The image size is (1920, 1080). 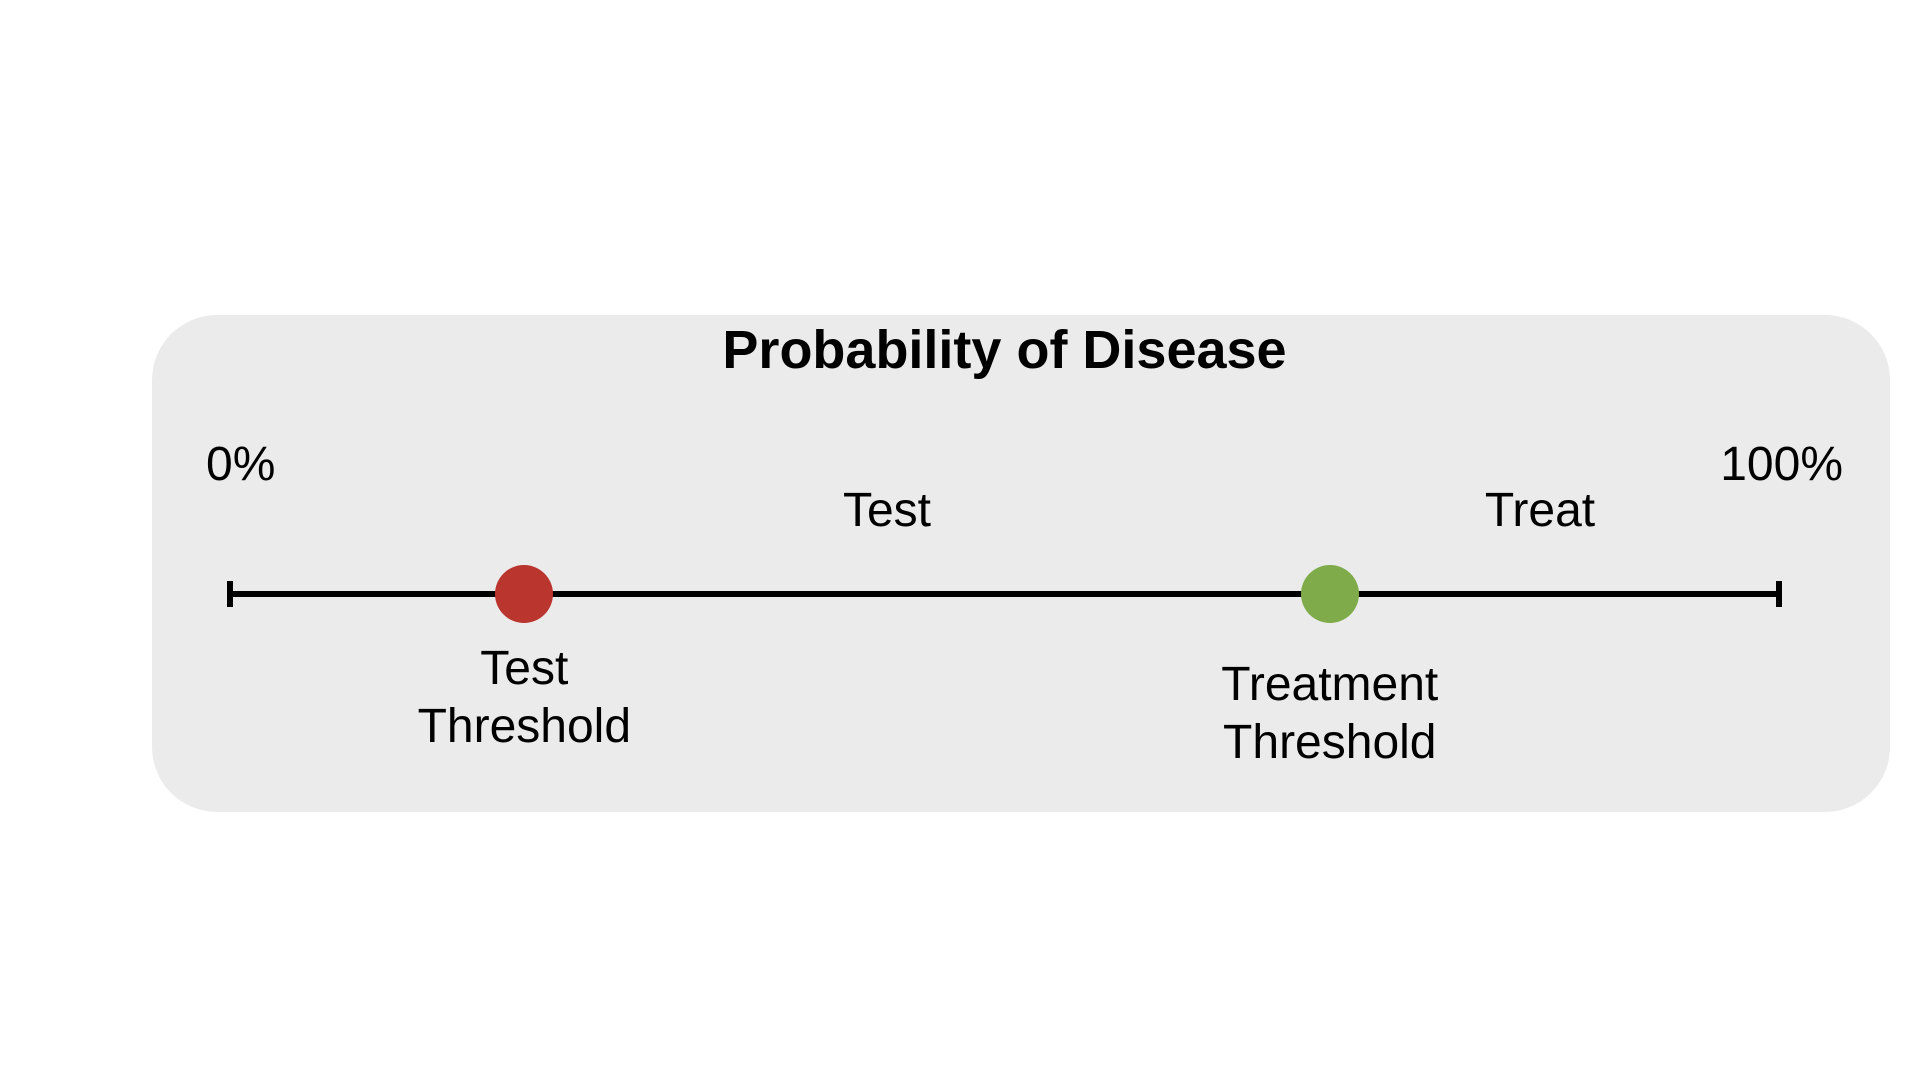 I want to click on test-threshold-label: Test Threshold, so click(x=524, y=698).